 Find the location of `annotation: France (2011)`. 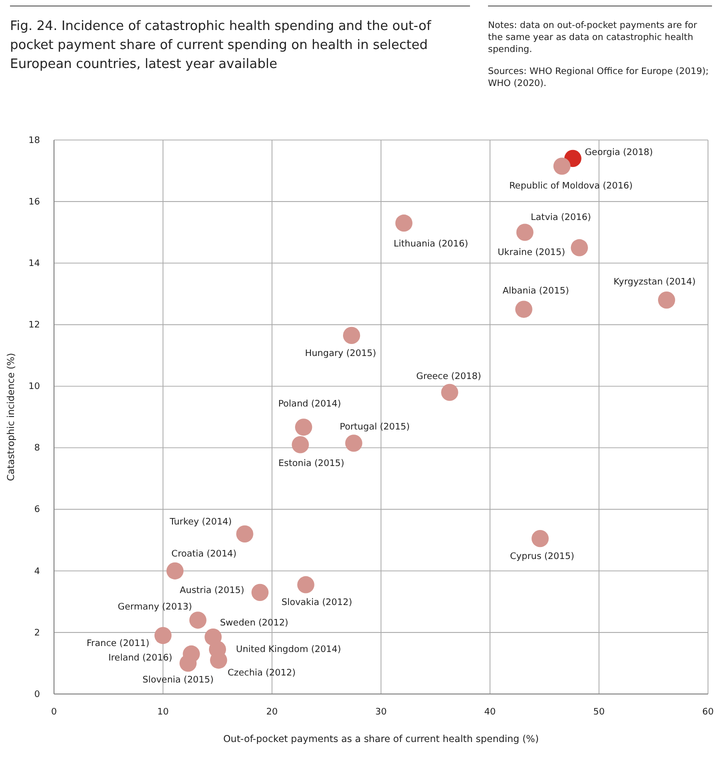

annotation: France (2011) is located at coordinates (118, 643).